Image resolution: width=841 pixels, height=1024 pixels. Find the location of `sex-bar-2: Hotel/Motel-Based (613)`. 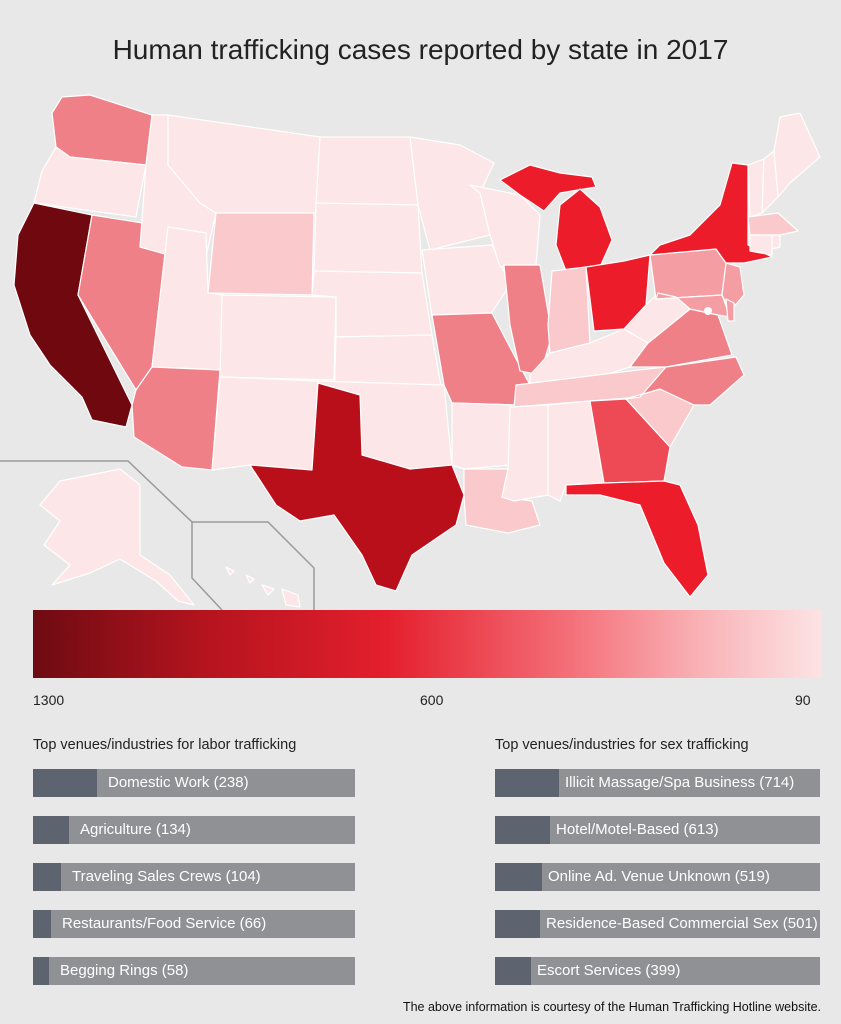

sex-bar-2: Hotel/Motel-Based (613) is located at coordinates (657, 830).